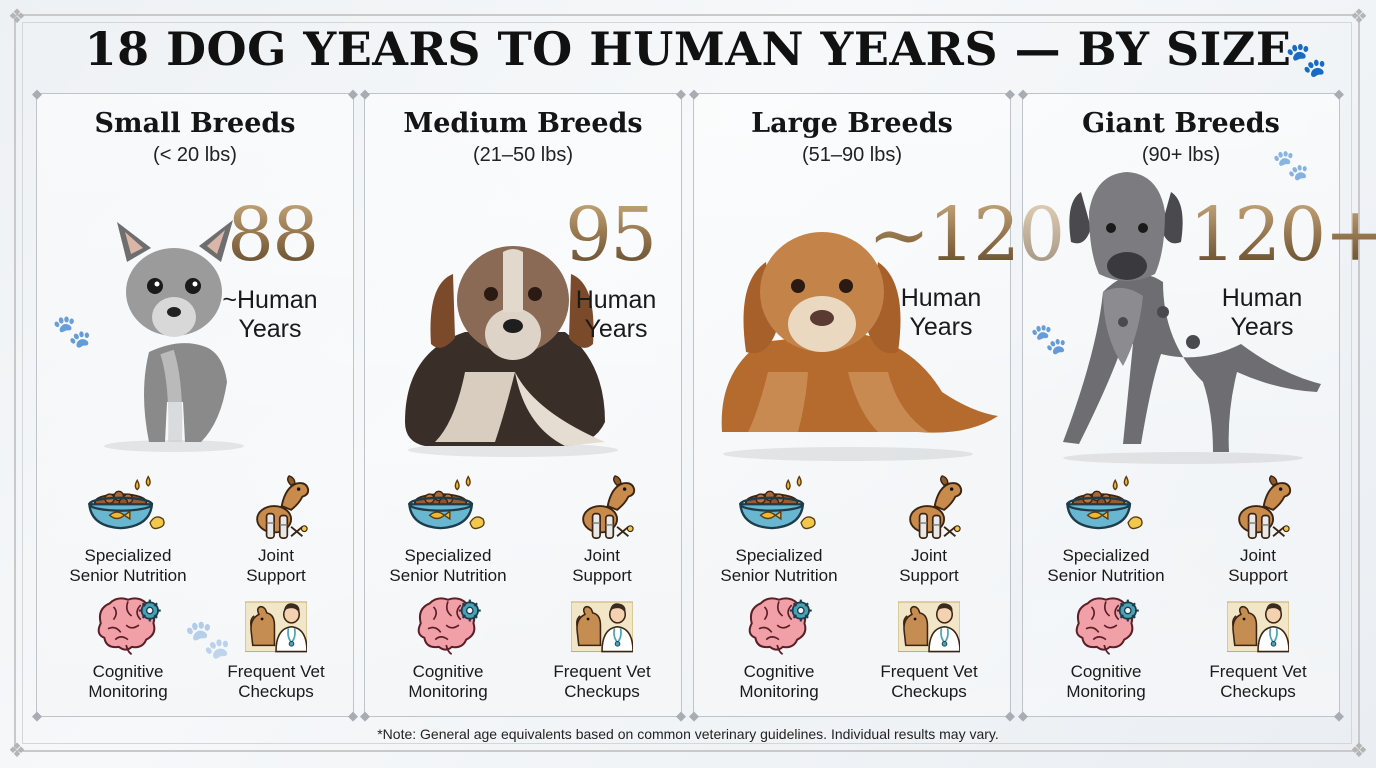 This screenshot has height=768, width=1376. I want to click on chihuahua-image, so click(174, 336).